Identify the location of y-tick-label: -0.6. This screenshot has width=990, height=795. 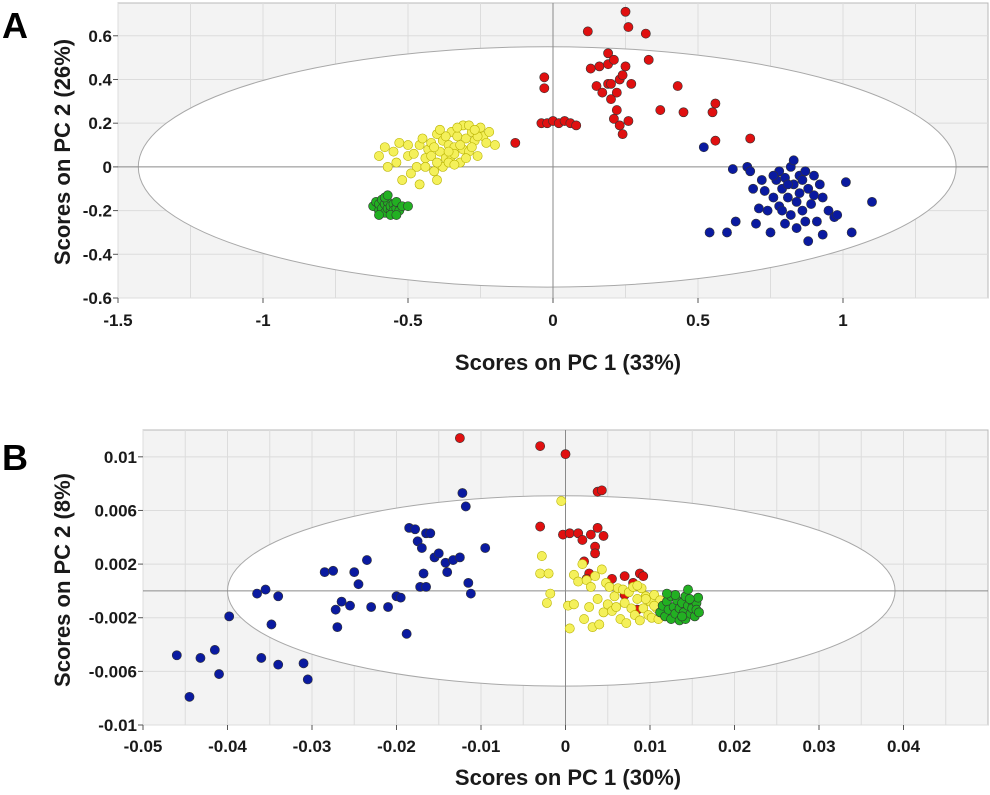
(97, 298).